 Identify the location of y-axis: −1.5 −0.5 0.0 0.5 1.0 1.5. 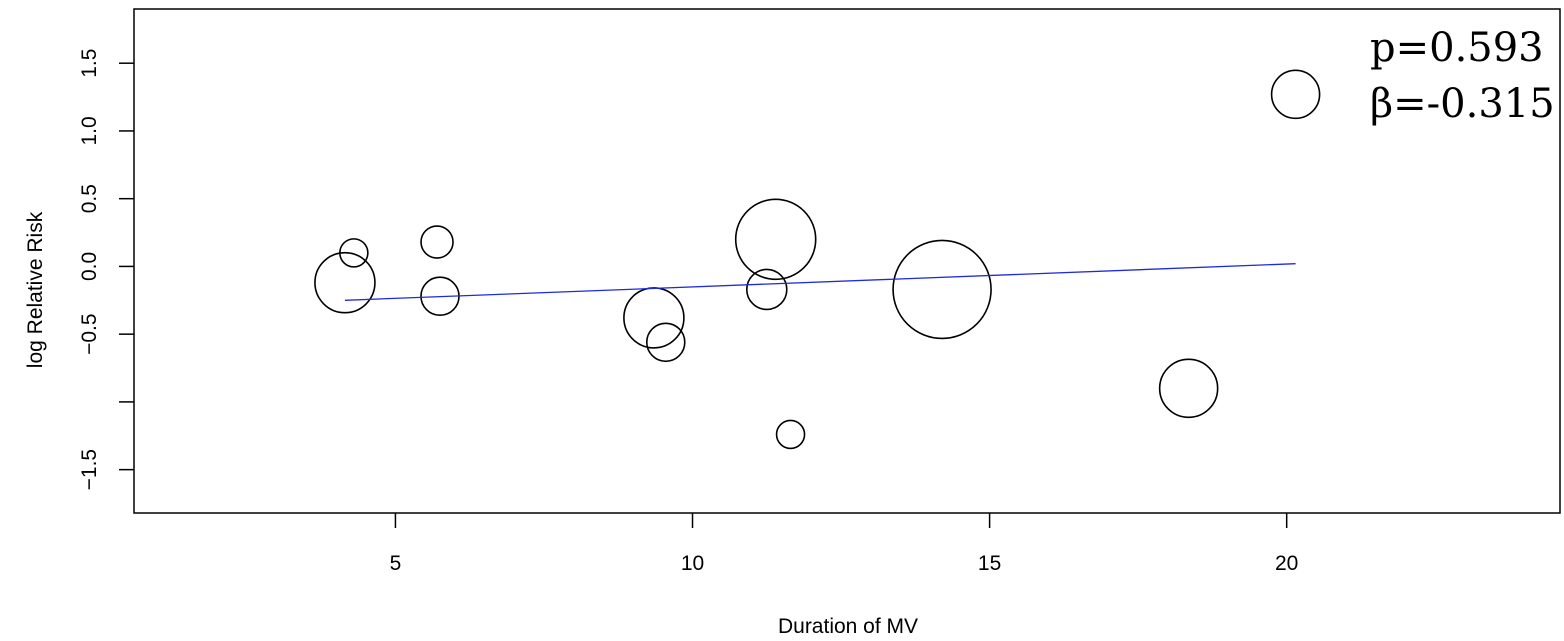
(106, 269).